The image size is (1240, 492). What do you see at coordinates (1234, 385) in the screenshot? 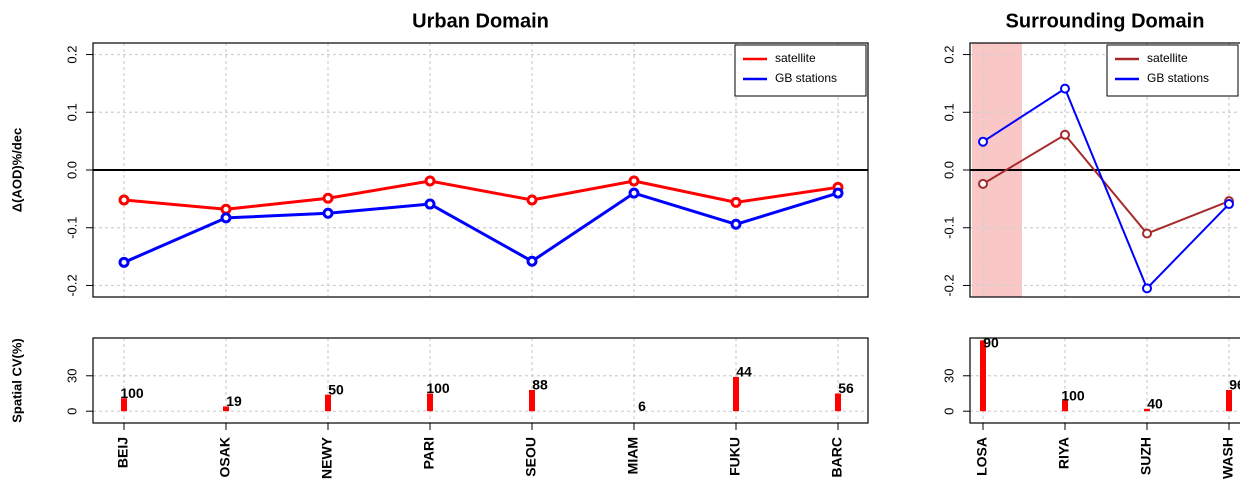
I see `bar-annotation: 96` at bounding box center [1234, 385].